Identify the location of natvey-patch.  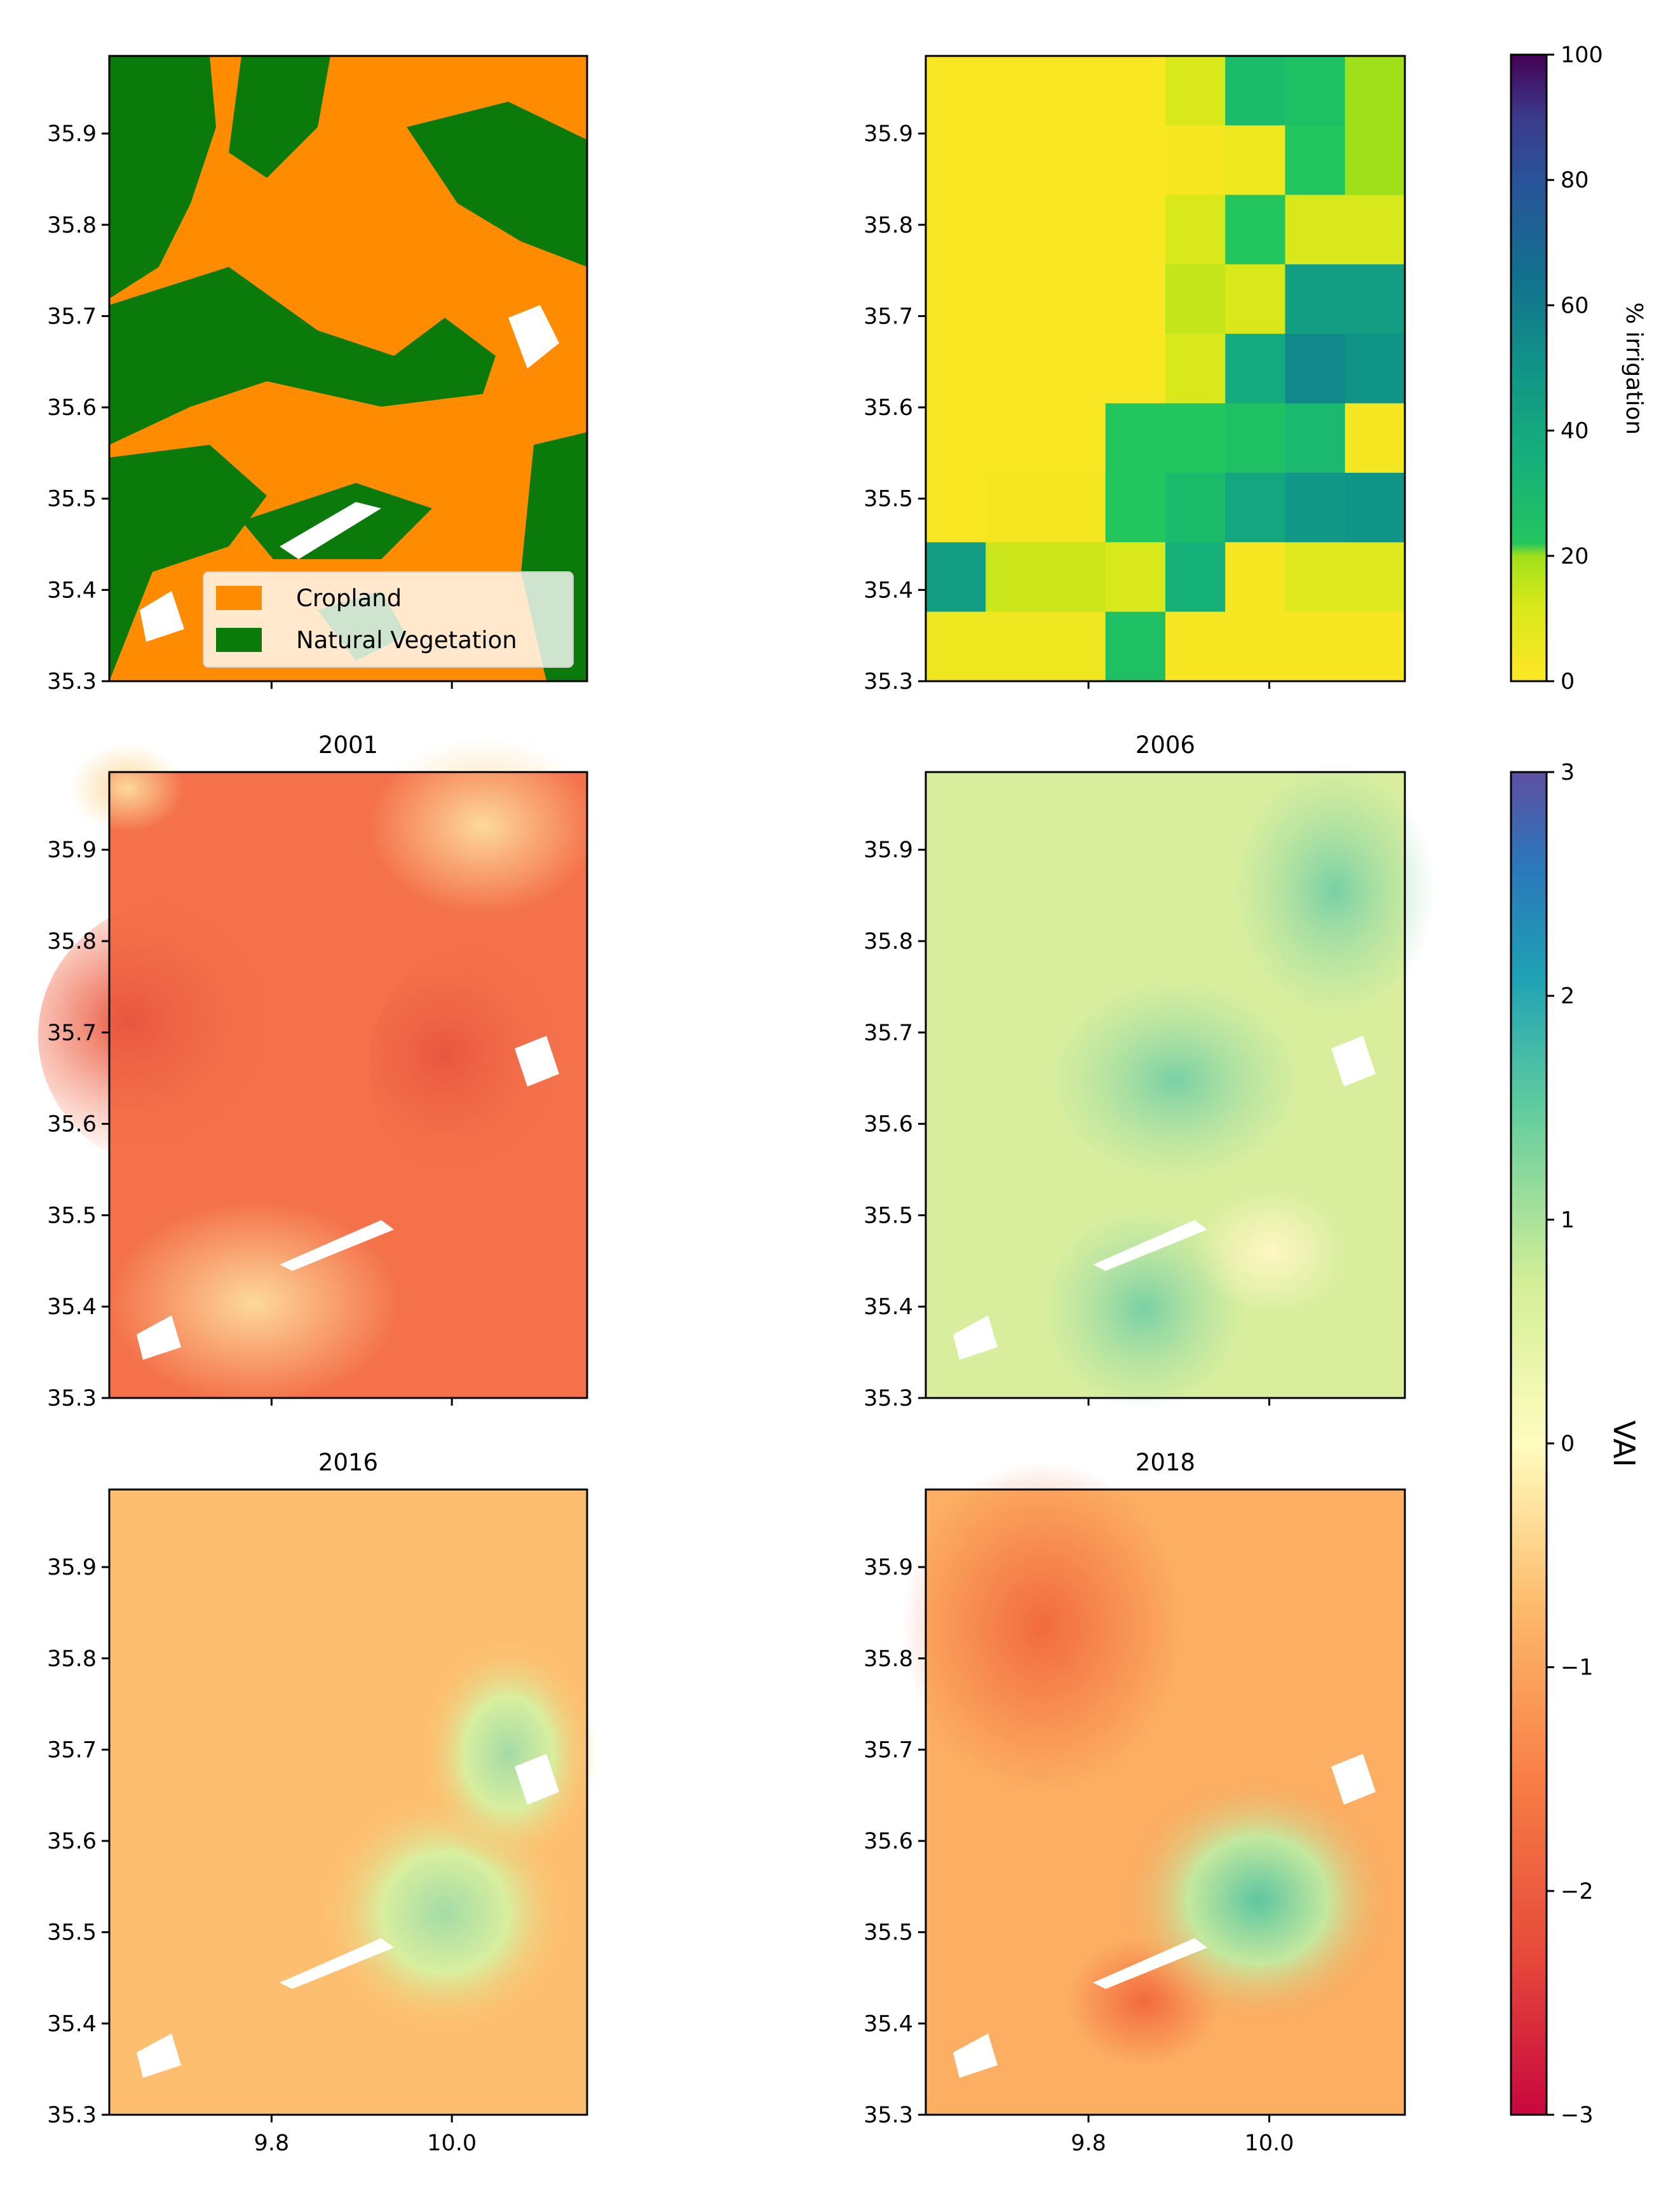
(162, 177).